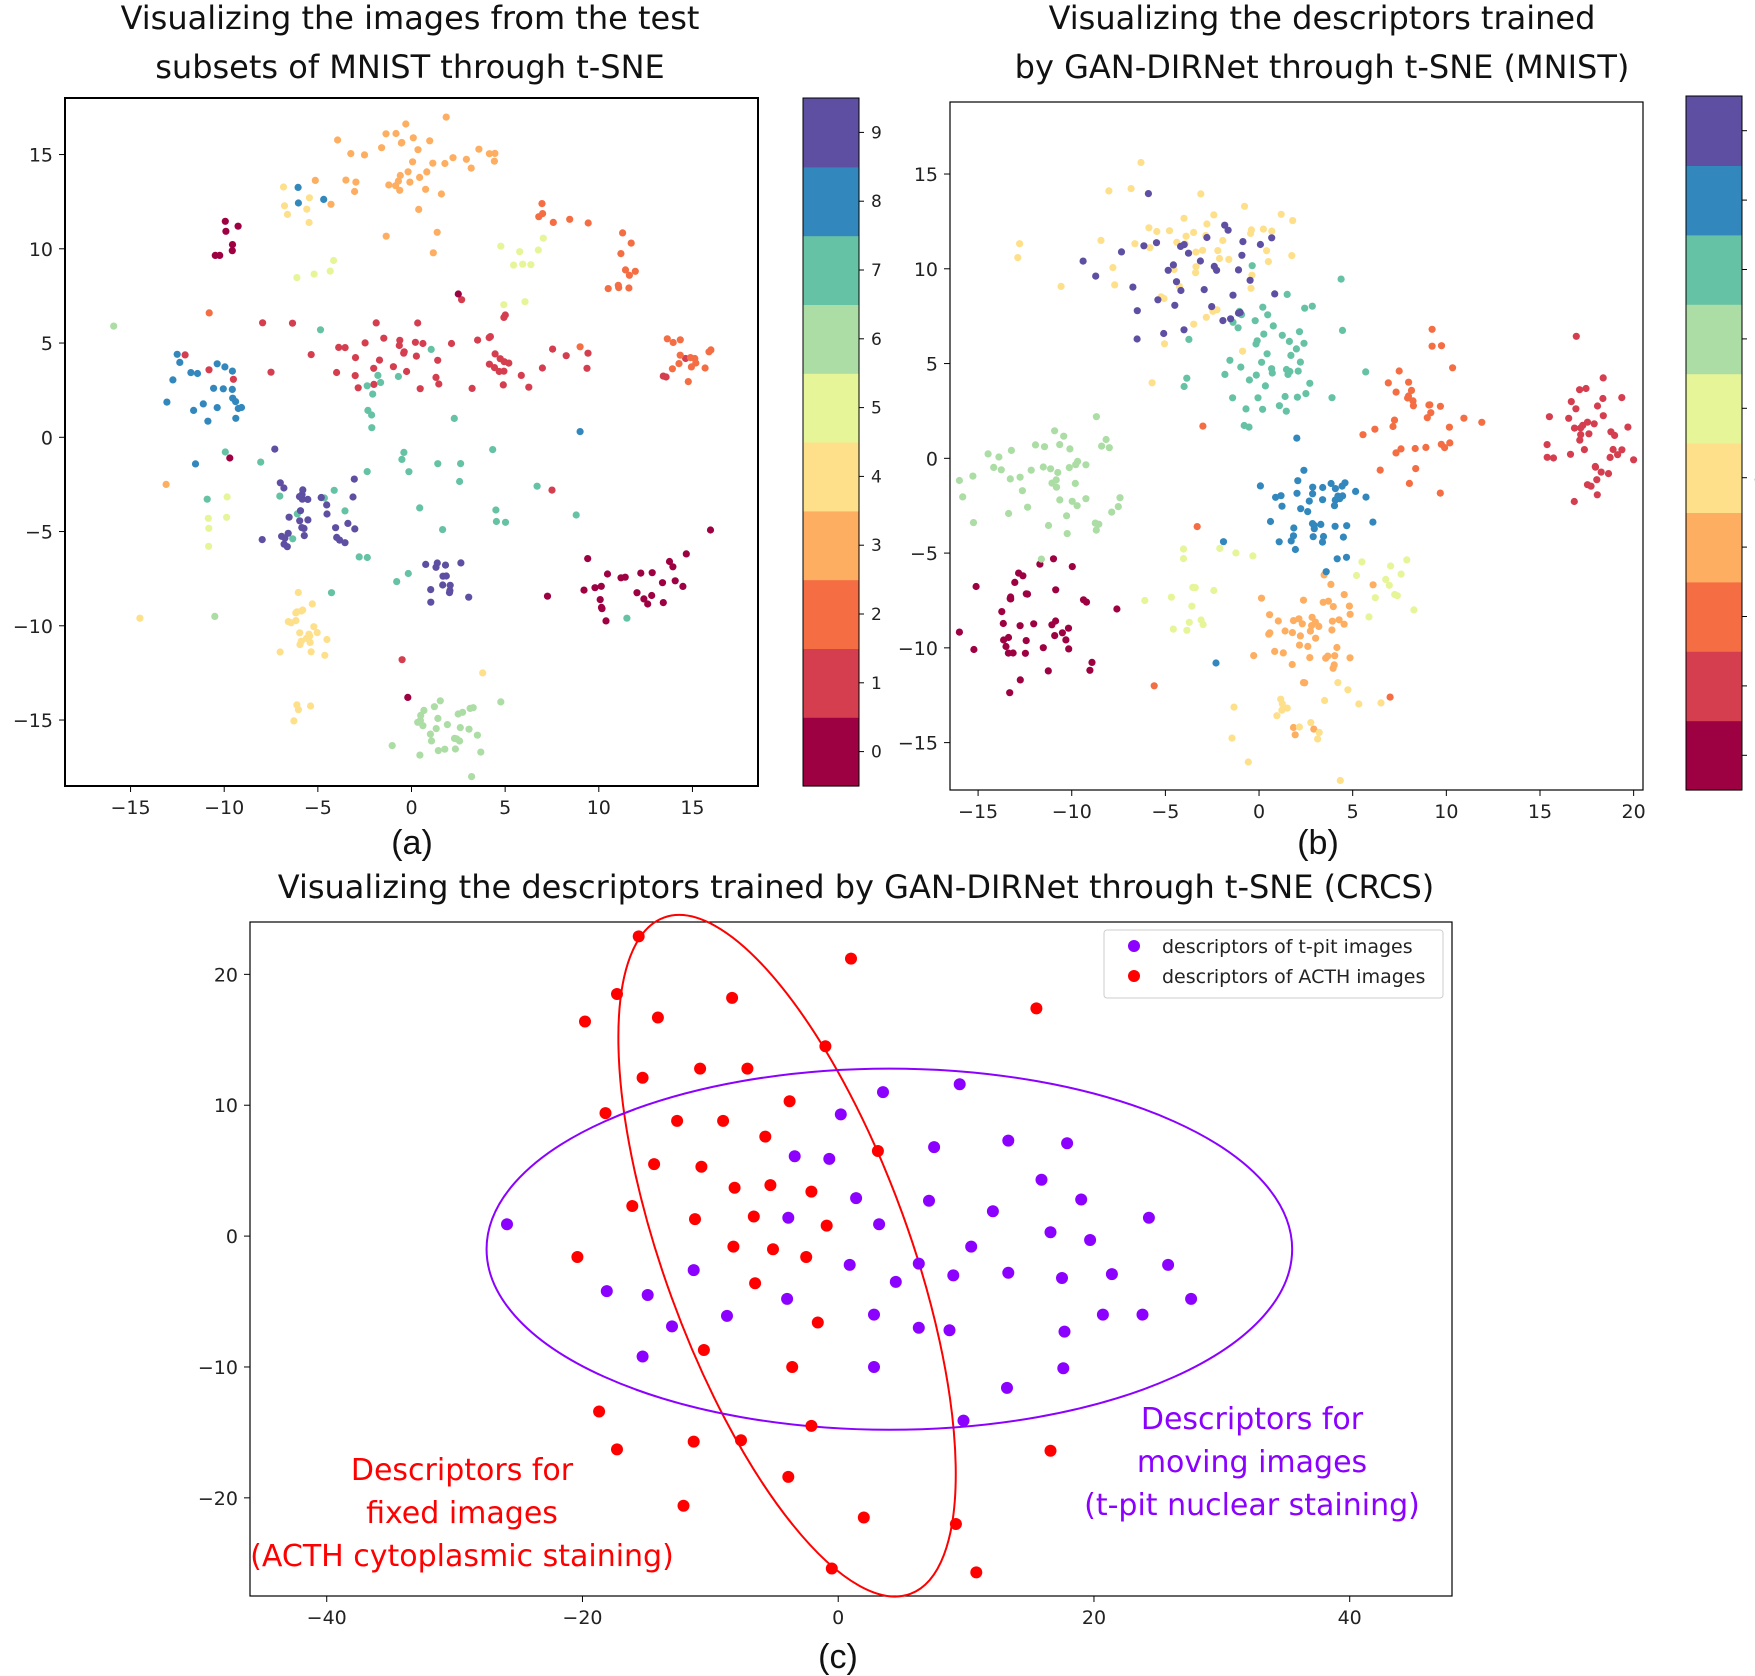 The image size is (1755, 1676). Describe the element at coordinates (599, 808) in the screenshot. I see `a-xtick-label: 10` at that location.